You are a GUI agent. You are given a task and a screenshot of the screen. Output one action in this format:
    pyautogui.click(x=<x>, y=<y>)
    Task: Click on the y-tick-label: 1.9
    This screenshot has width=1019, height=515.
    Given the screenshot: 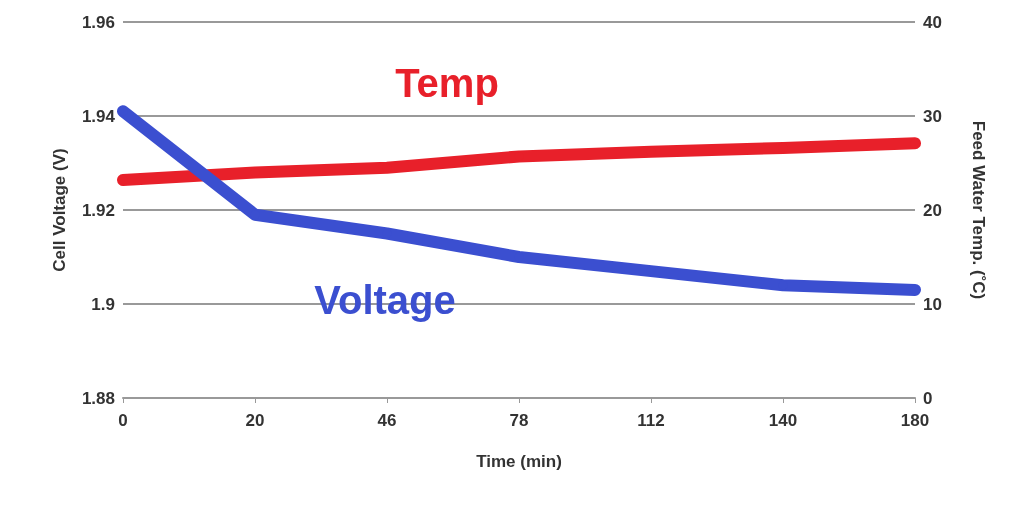 What is the action you would take?
    pyautogui.click(x=103, y=304)
    